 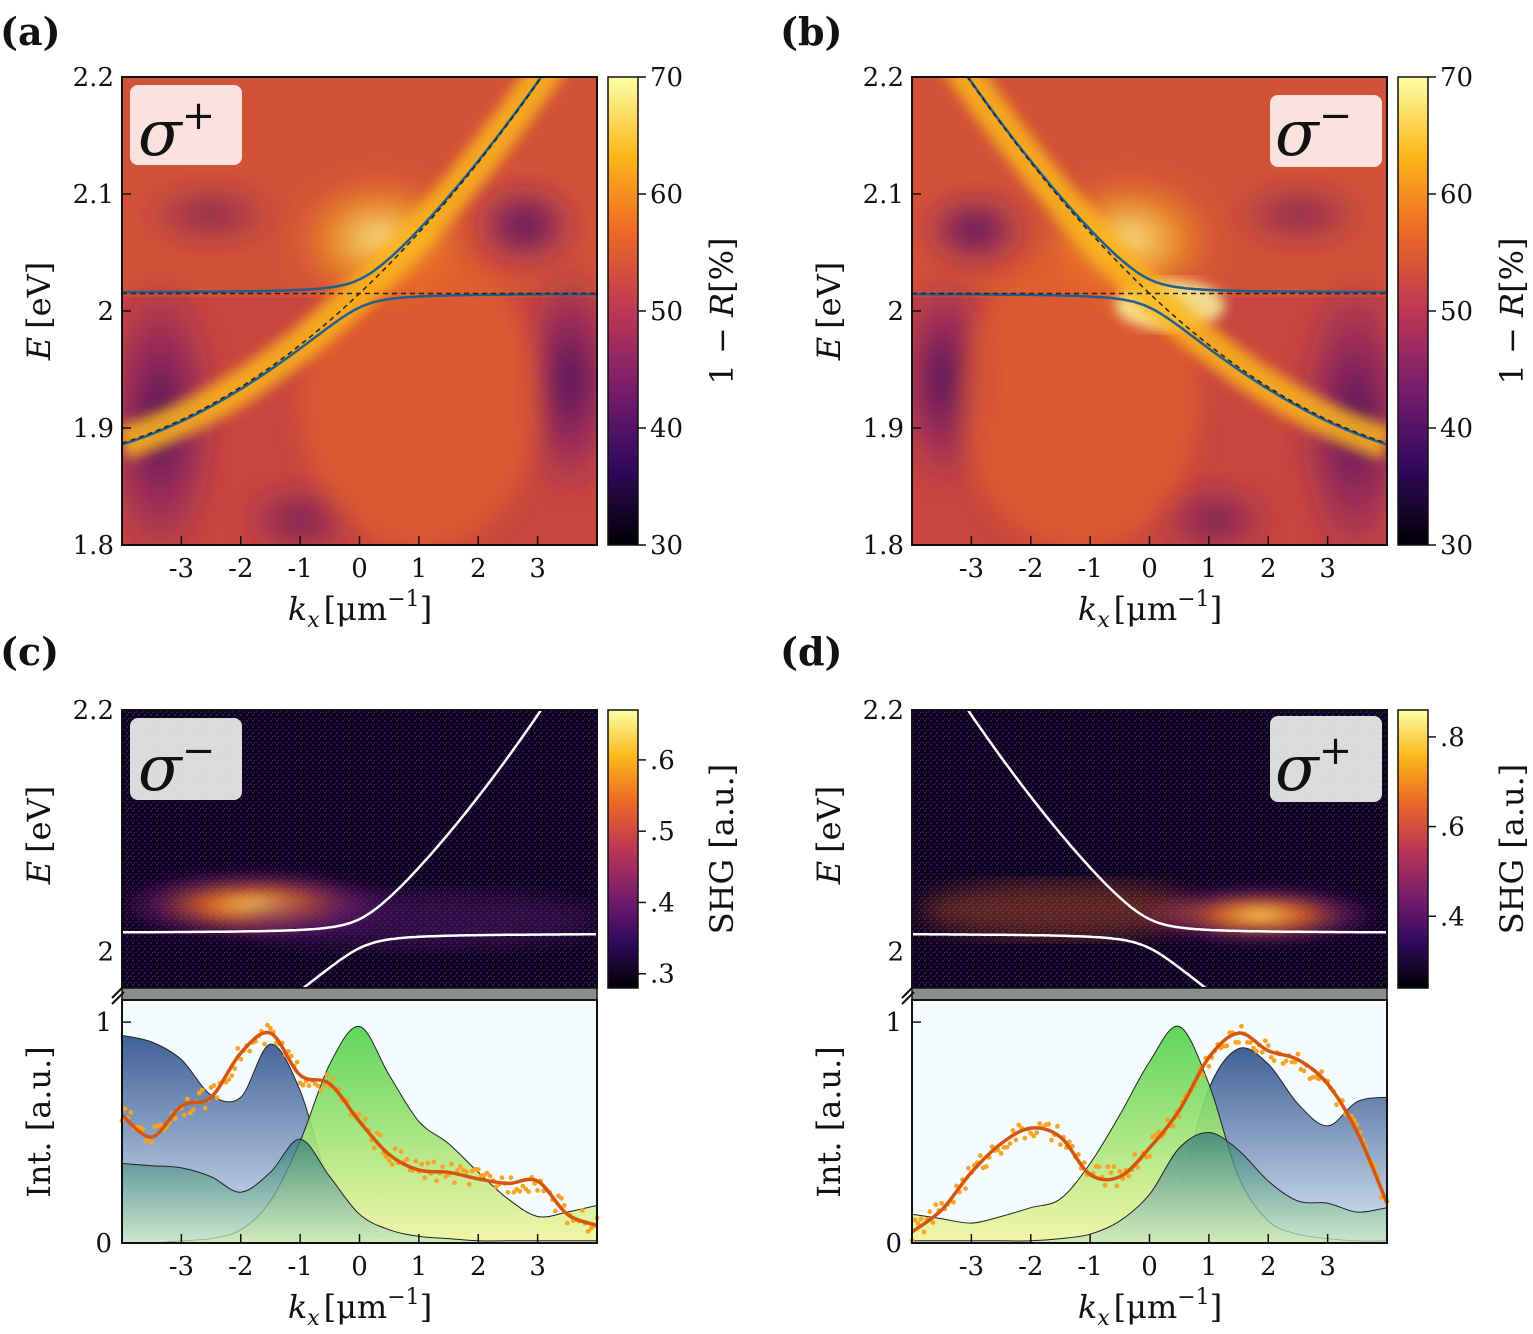 I want to click on colorbar-tick-label: 70, so click(x=666, y=78).